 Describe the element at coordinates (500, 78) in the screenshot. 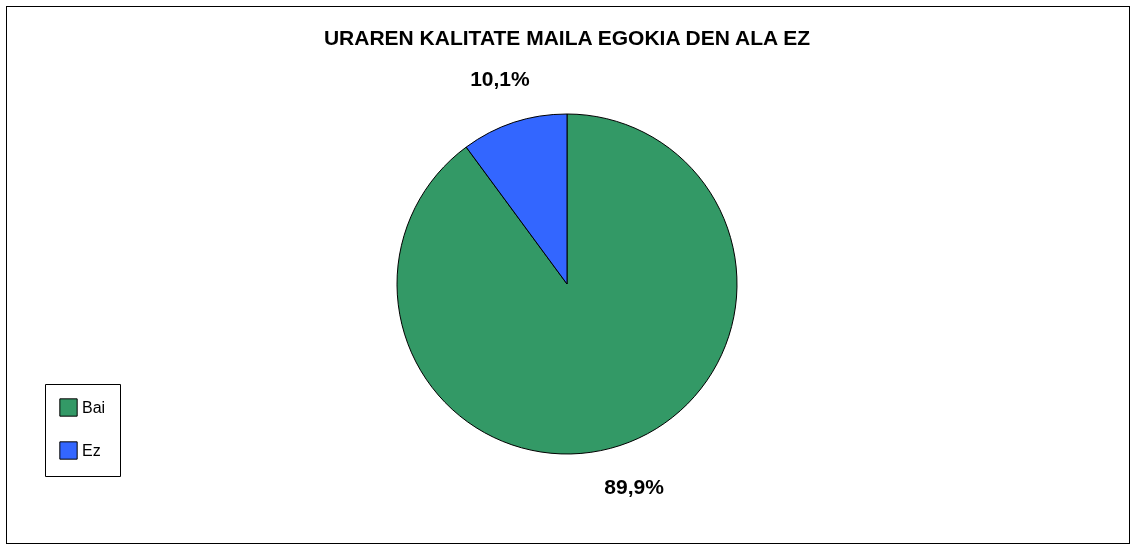

I see `data-label: 10,1%` at that location.